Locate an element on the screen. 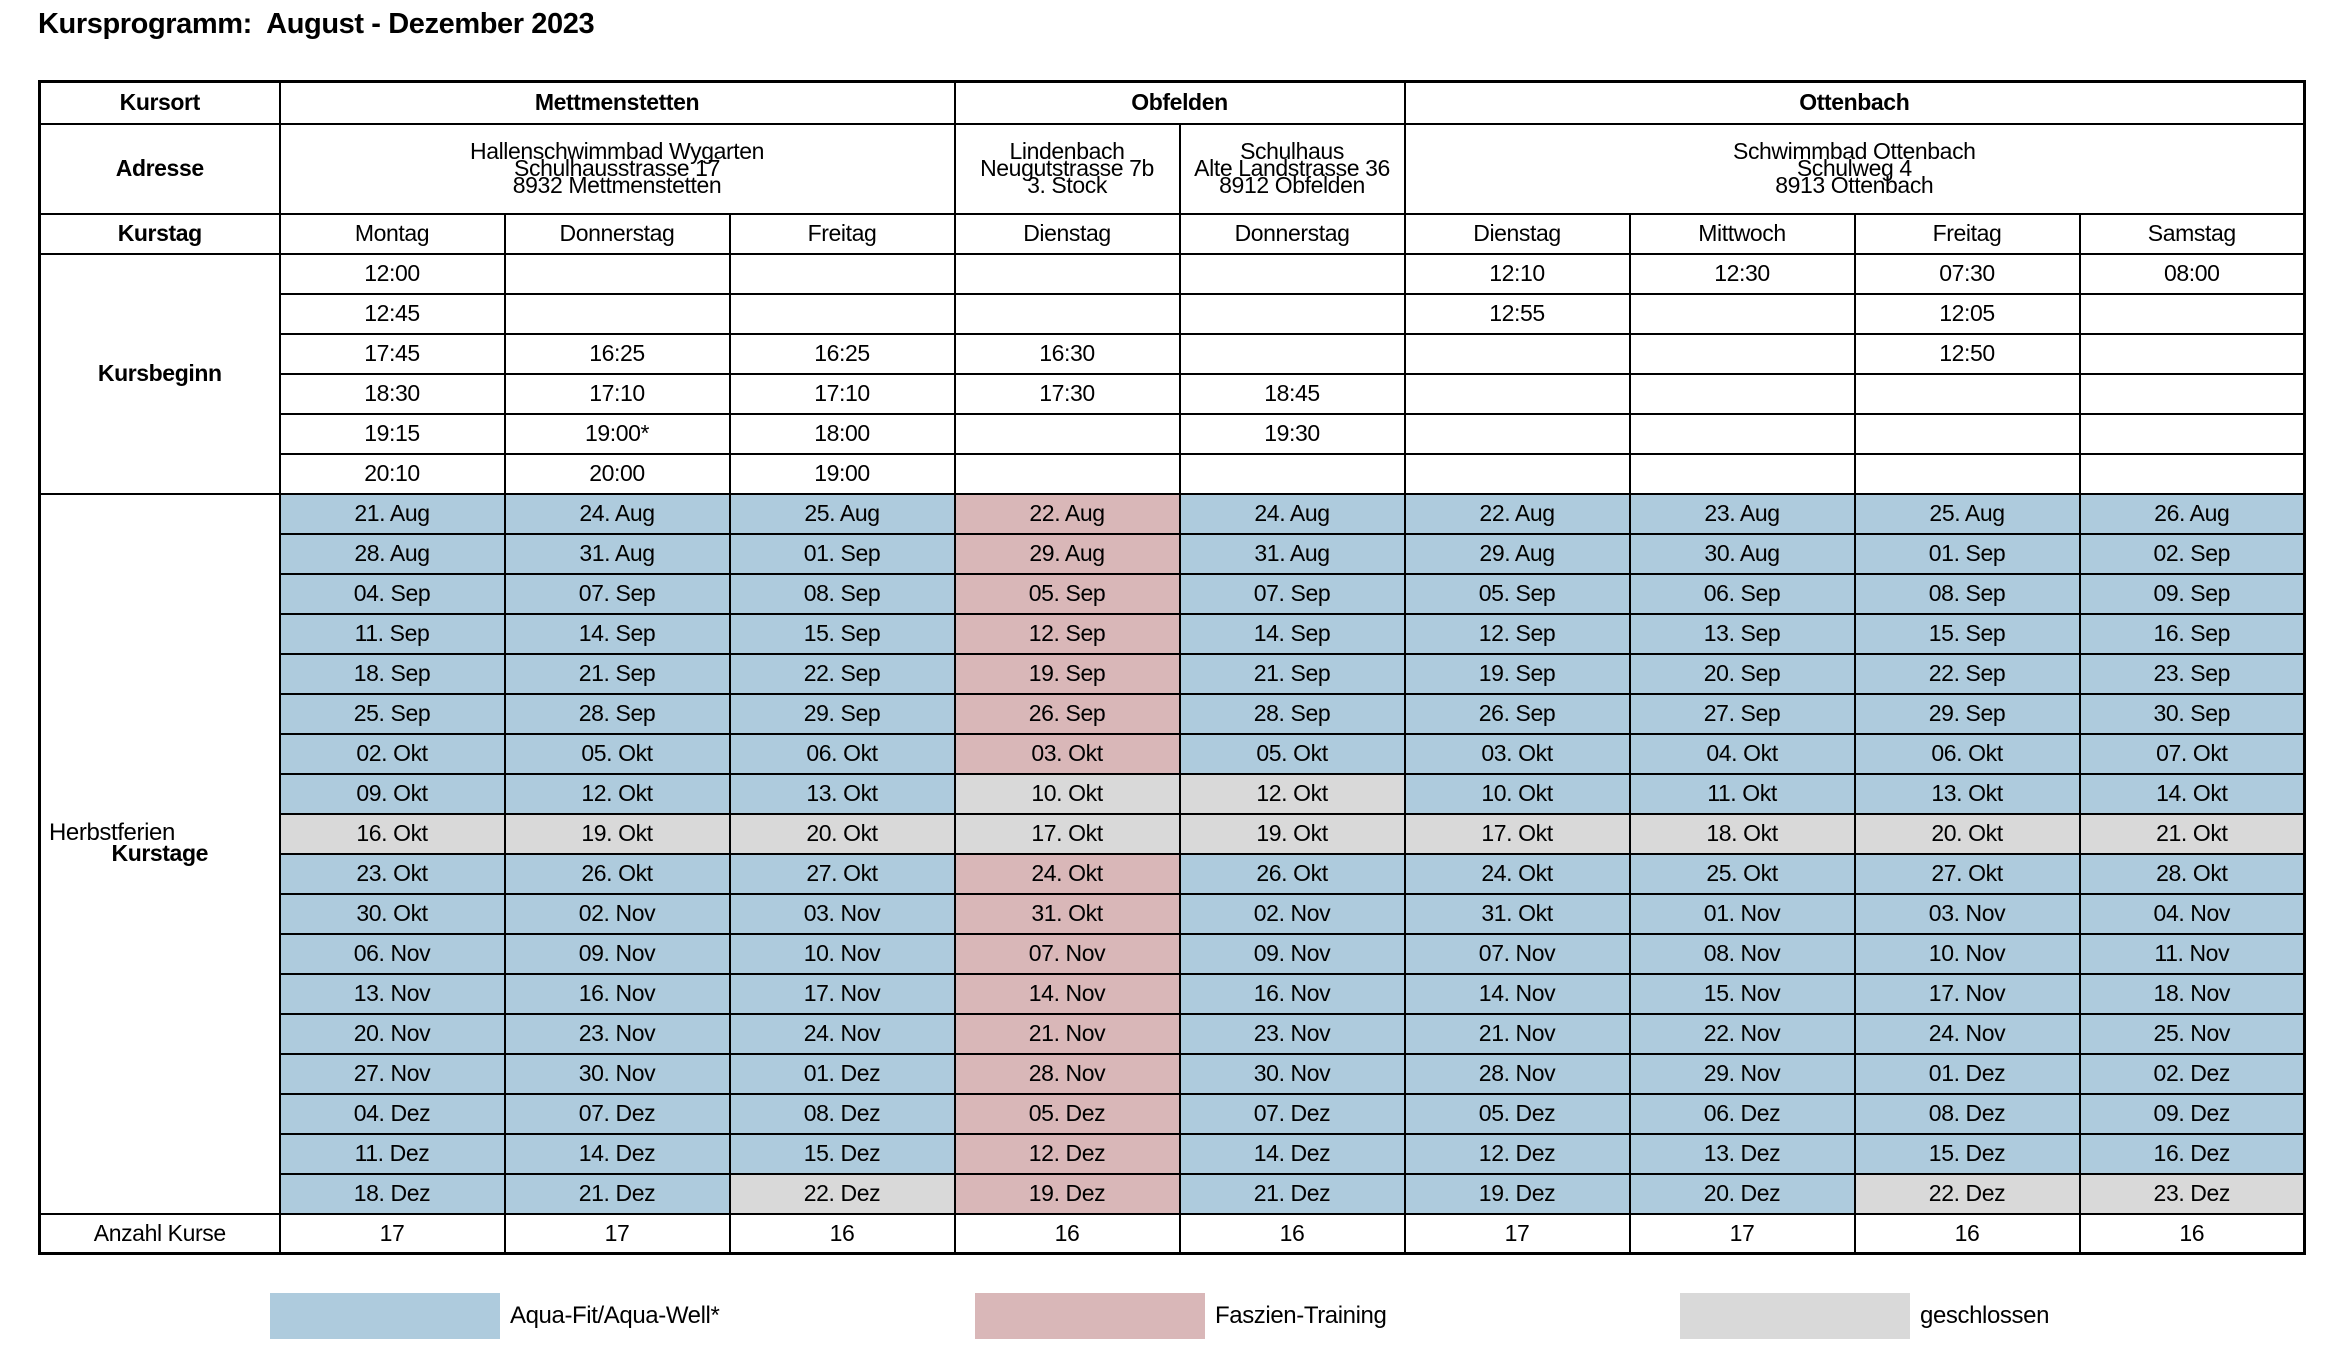 The height and width of the screenshot is (1366, 2342). day-header-cell: Mittwoch is located at coordinates (1742, 233).